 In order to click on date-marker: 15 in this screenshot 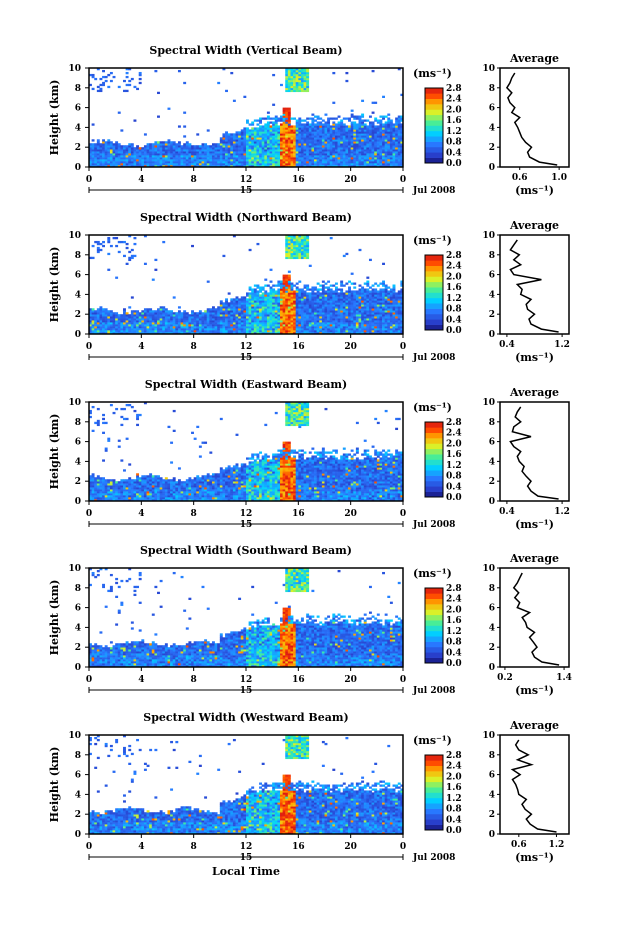, I will do `click(246, 358)`.